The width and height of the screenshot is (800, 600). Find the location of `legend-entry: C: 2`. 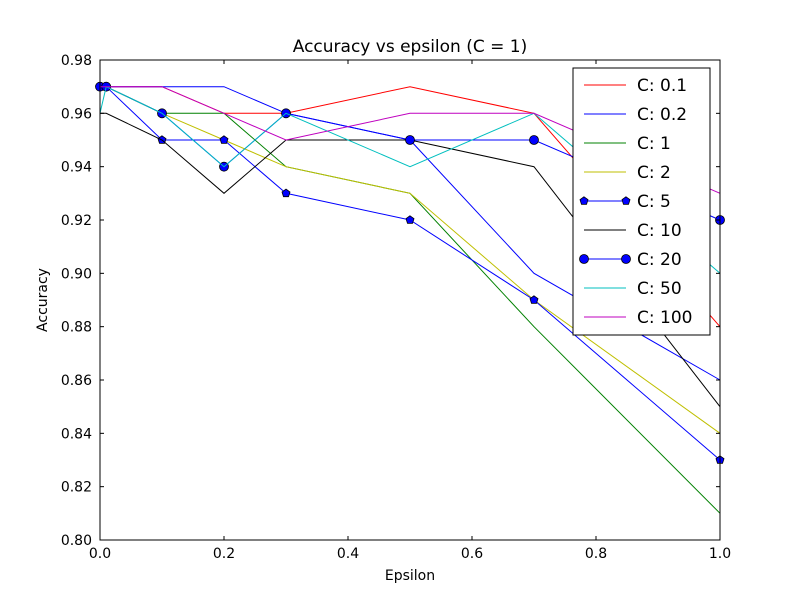

legend-entry: C: 2 is located at coordinates (627, 173).